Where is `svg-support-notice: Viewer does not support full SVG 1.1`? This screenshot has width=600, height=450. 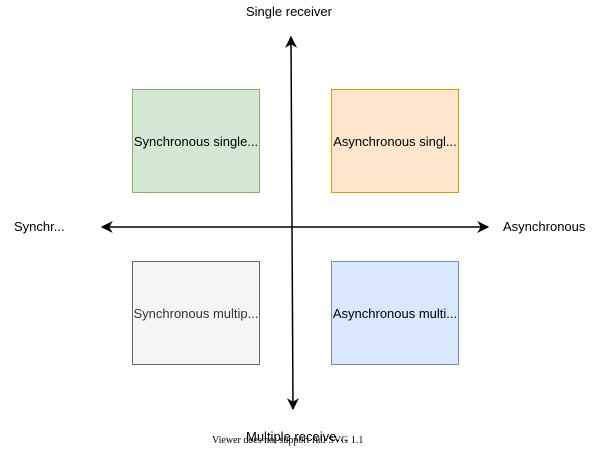 svg-support-notice: Viewer does not support full SVG 1.1 is located at coordinates (288, 440).